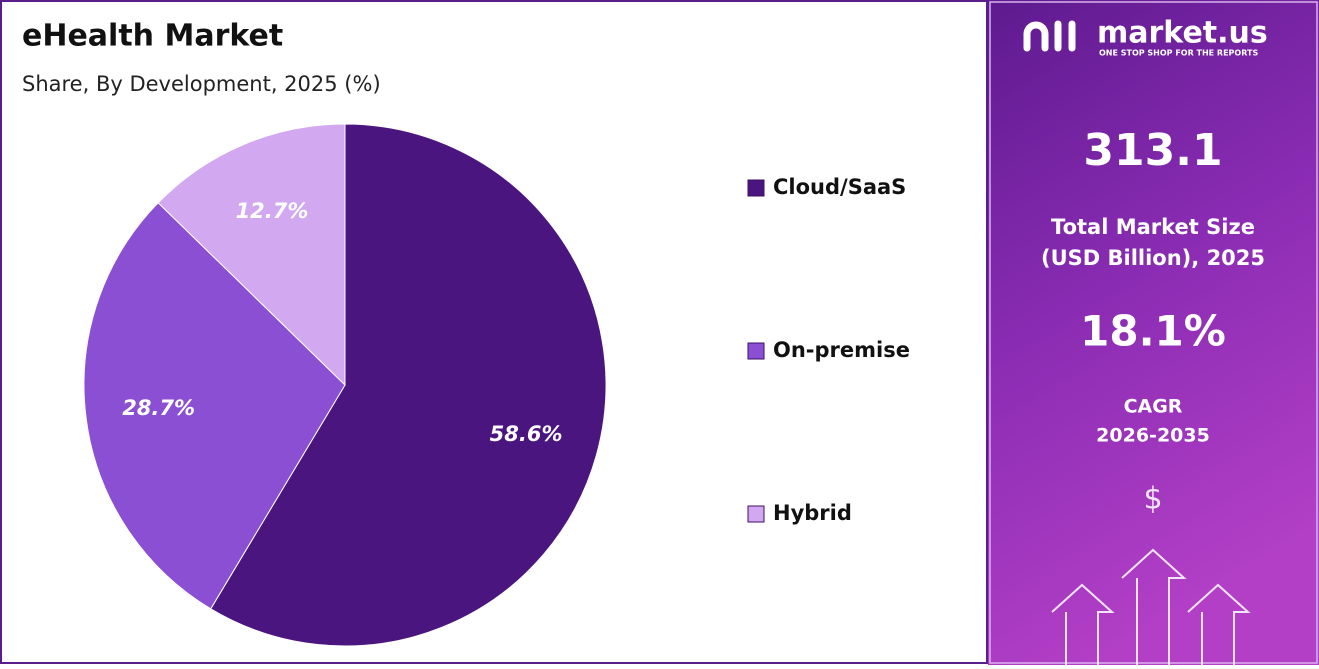 The height and width of the screenshot is (669, 1319). What do you see at coordinates (1153, 436) in the screenshot?
I see `cagr-label: 2026-2035` at bounding box center [1153, 436].